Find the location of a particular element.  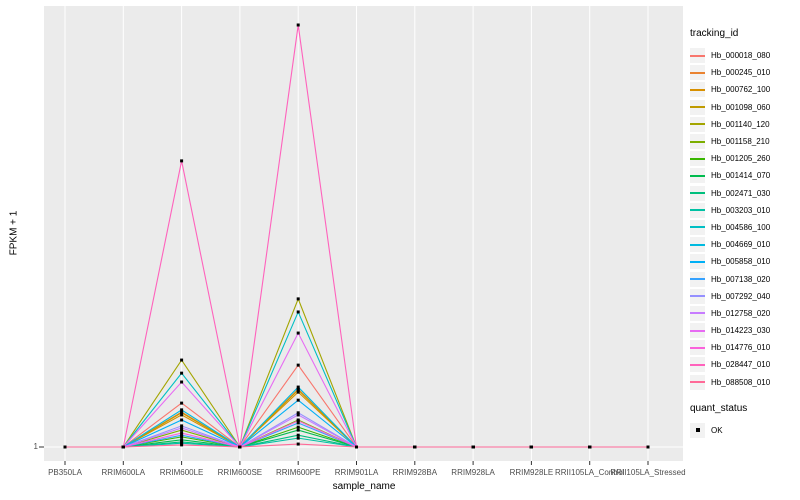

x-tick-label-RRIM901LA: RRIM901LA is located at coordinates (356, 472).